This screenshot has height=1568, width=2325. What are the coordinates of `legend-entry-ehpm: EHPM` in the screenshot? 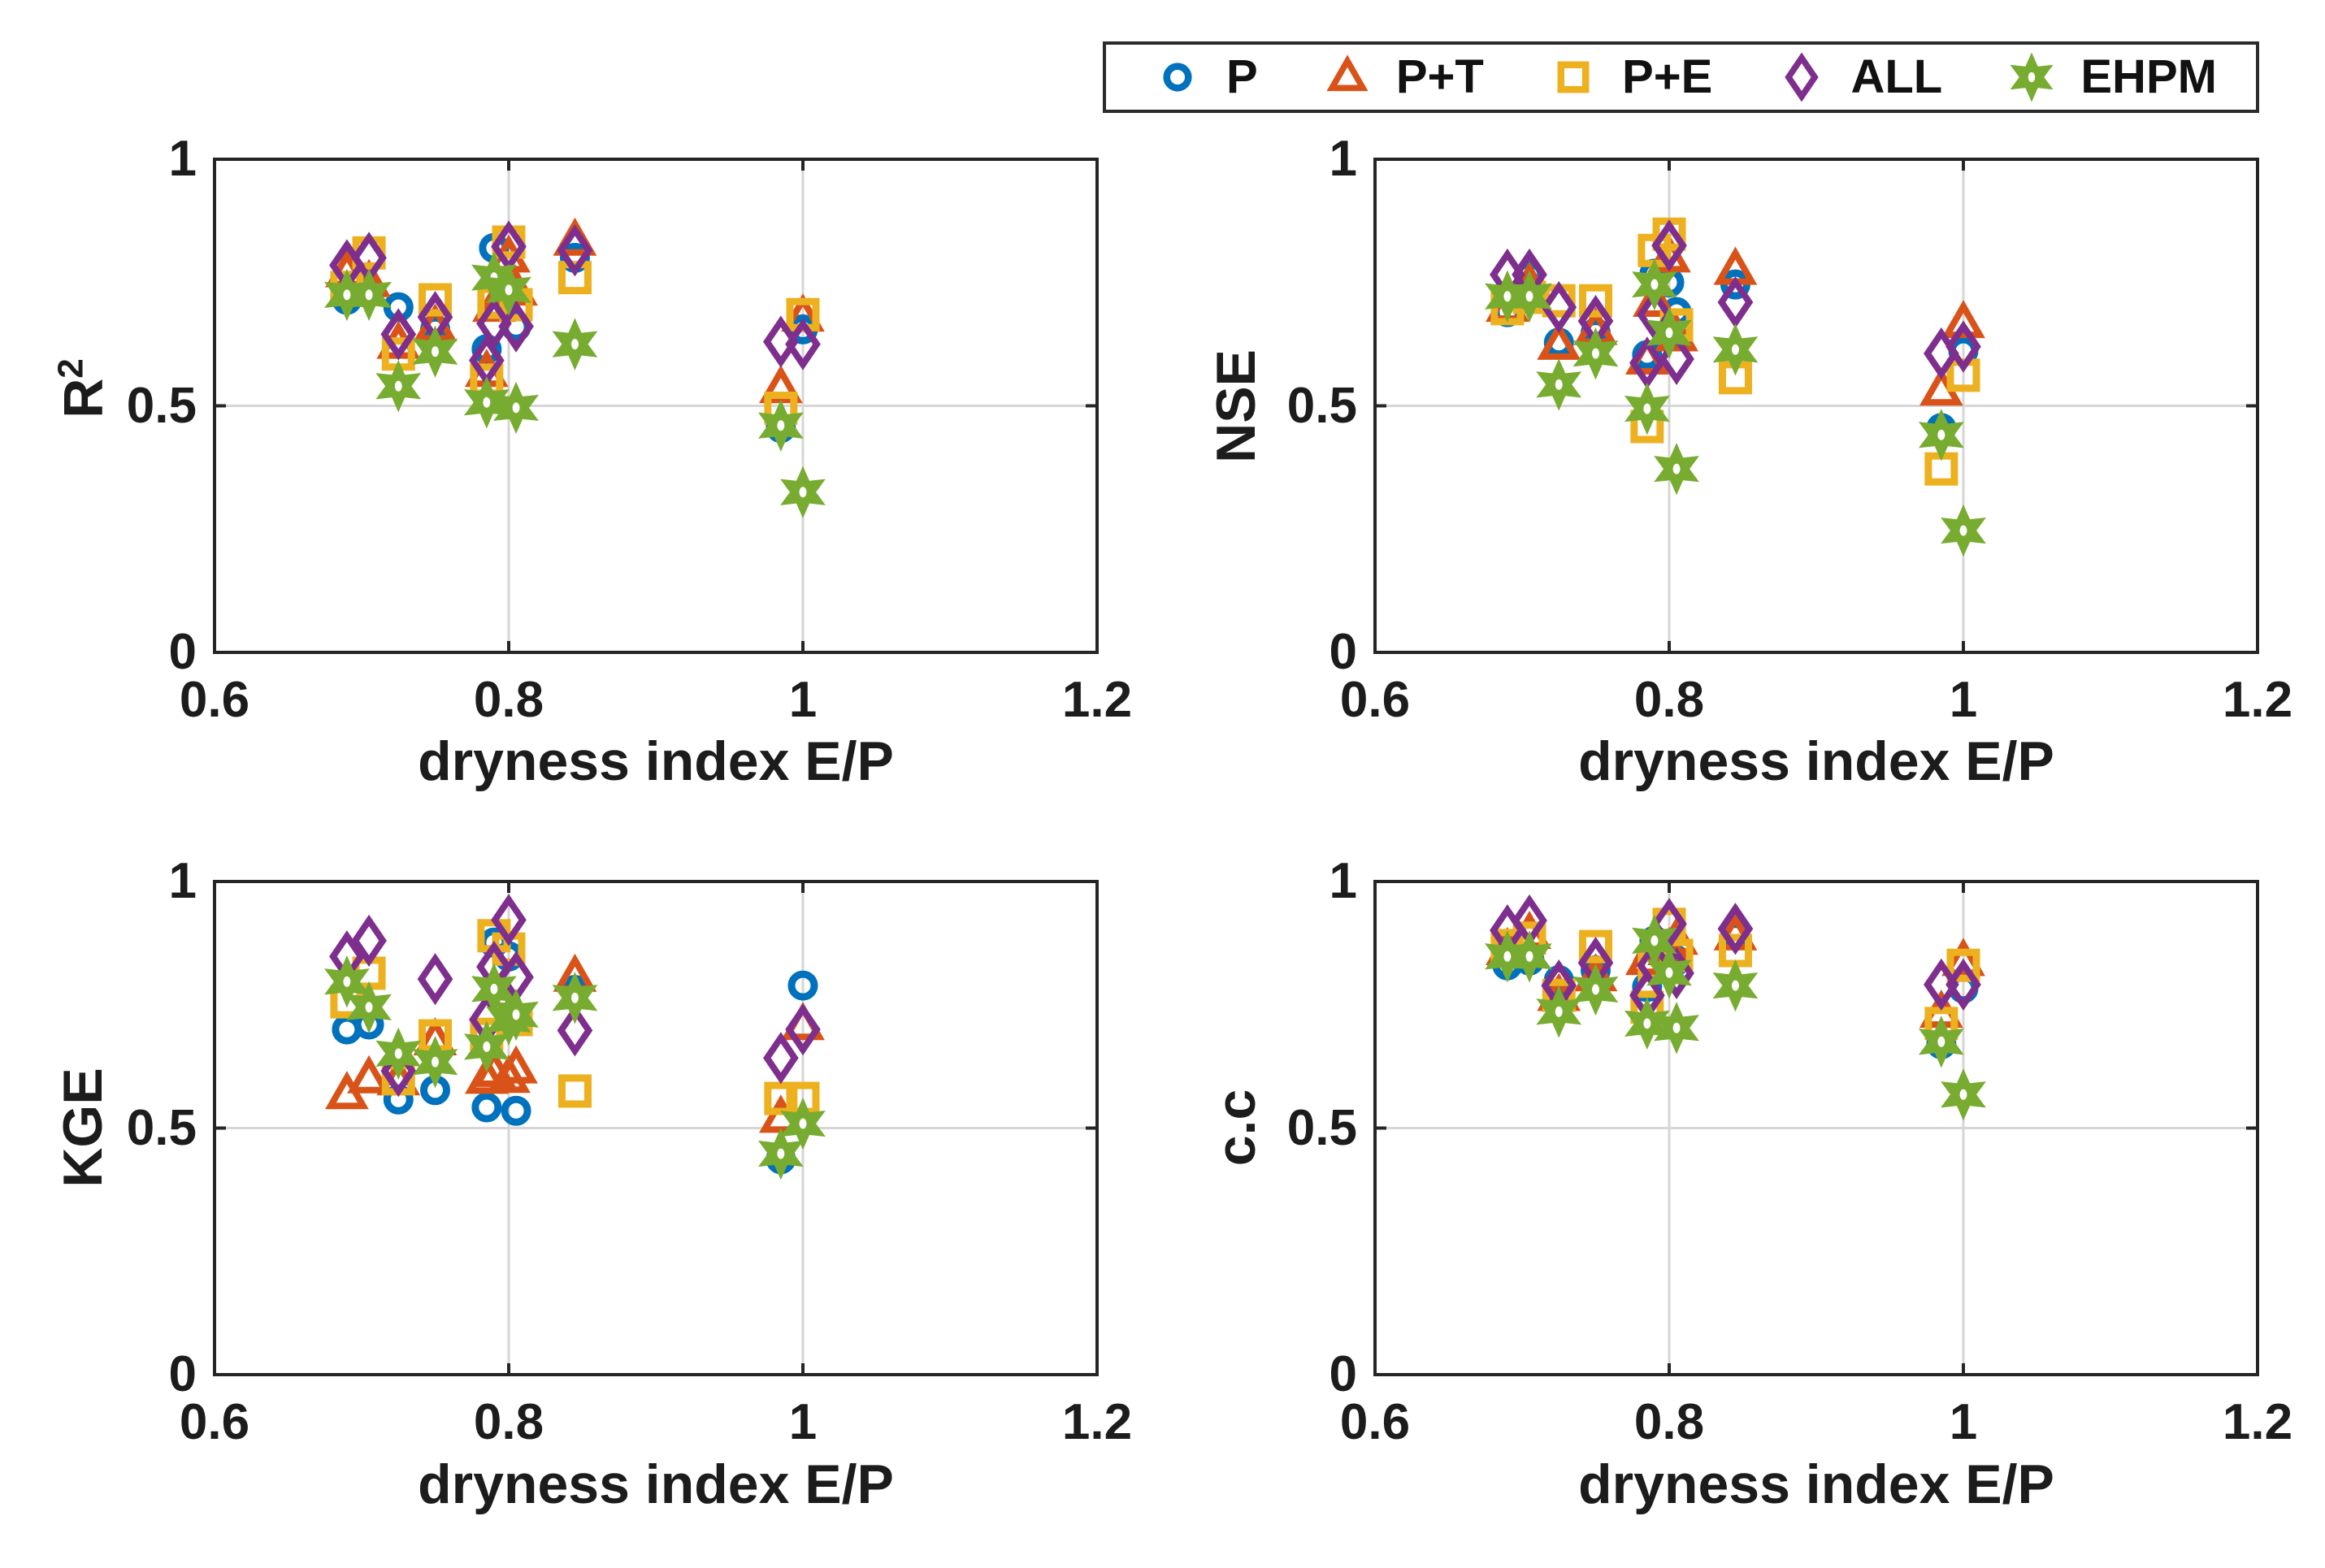 It's located at (2112, 77).